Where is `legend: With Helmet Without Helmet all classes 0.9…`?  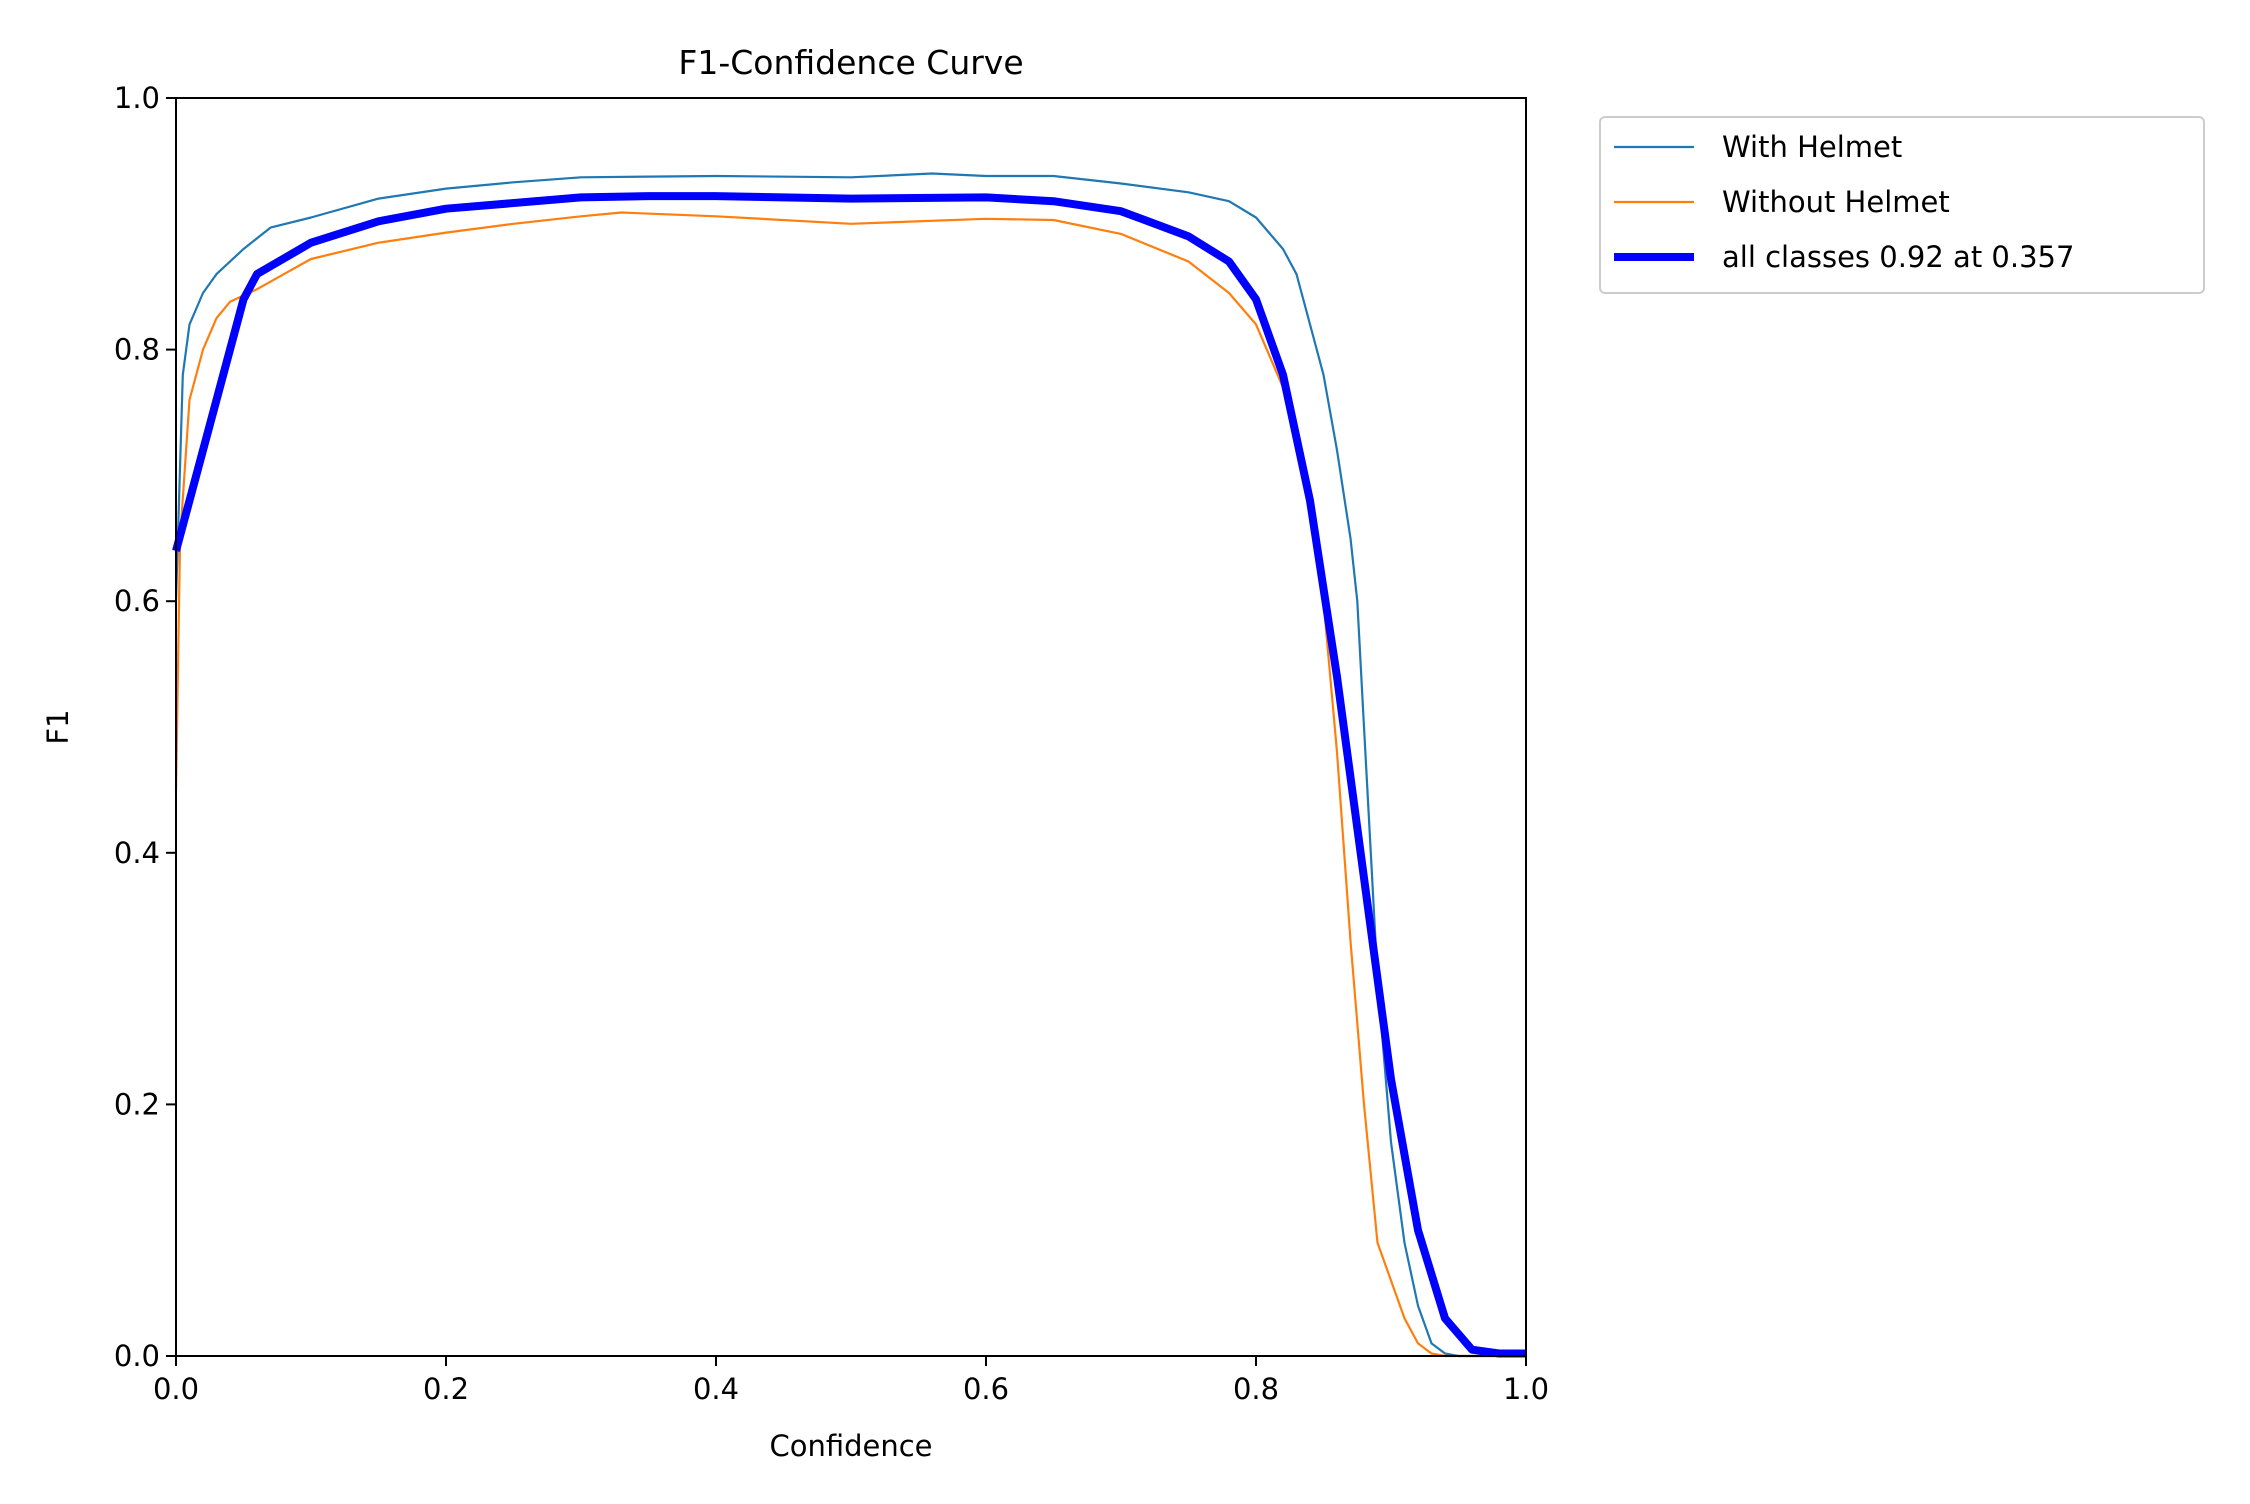
legend: With Helmet Without Helmet all classes 0.9… is located at coordinates (1902, 205).